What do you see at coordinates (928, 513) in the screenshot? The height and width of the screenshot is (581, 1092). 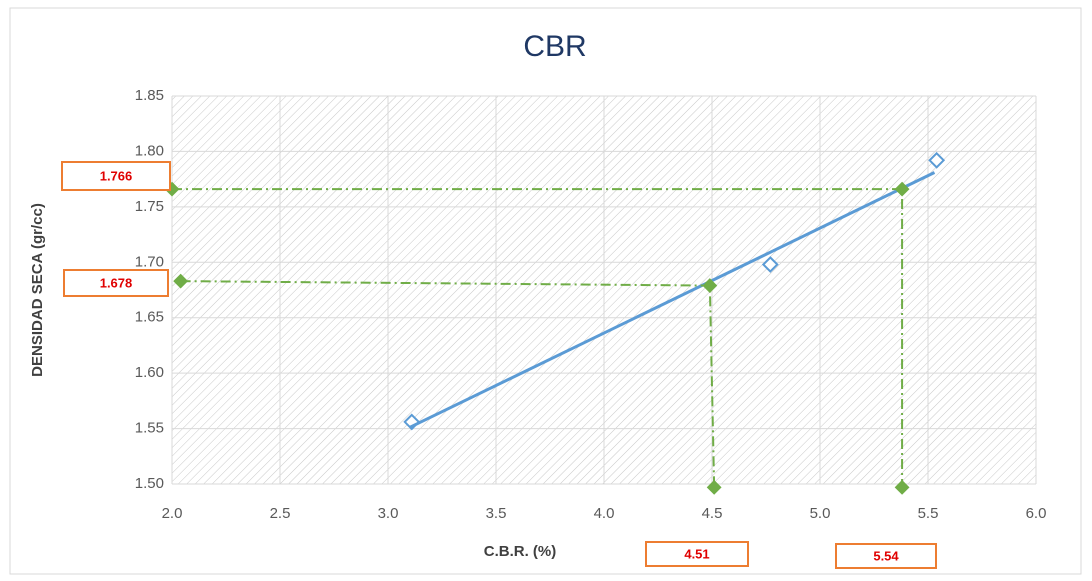 I see `x-tick-label: 5.5` at bounding box center [928, 513].